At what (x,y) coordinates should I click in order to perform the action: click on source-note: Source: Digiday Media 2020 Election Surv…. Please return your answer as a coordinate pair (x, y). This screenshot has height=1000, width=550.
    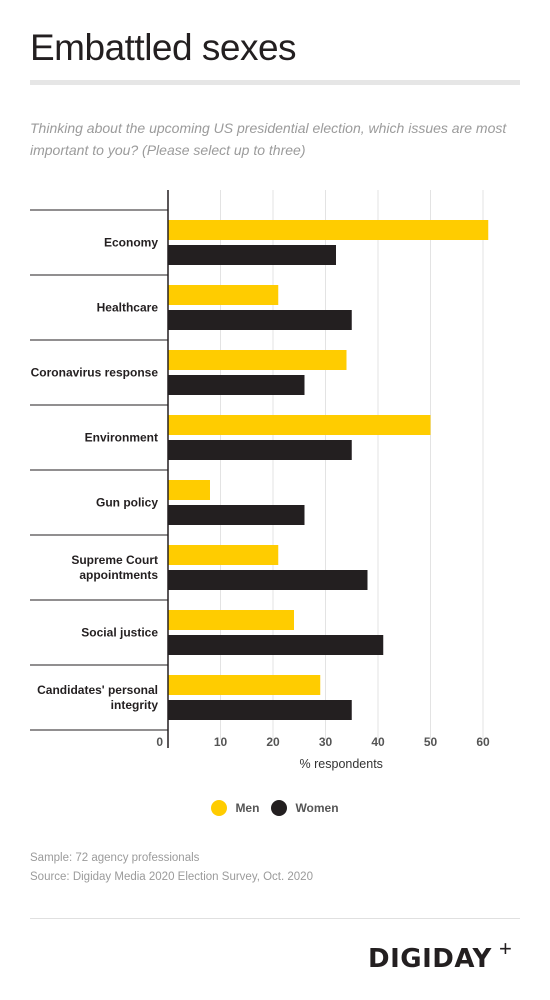
    Looking at the image, I should click on (171, 877).